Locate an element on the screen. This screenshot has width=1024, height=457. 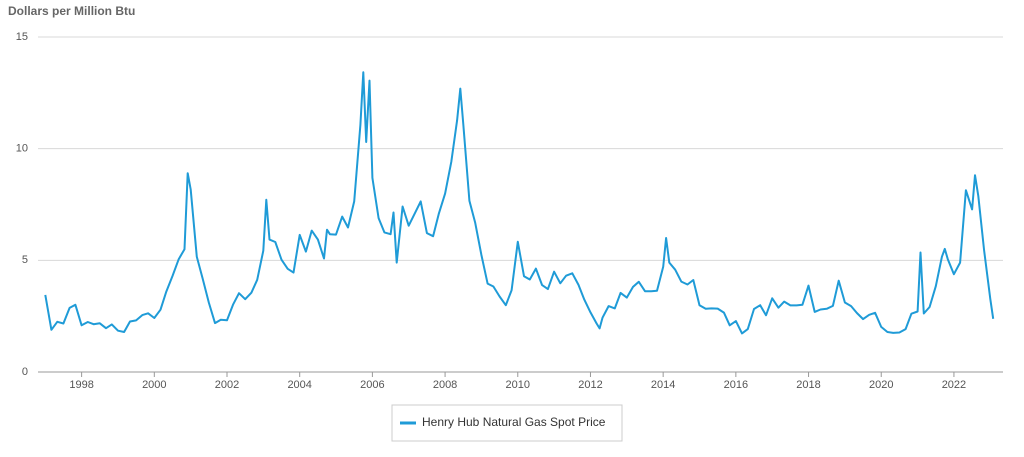
x-tick-label: 2002 is located at coordinates (227, 385).